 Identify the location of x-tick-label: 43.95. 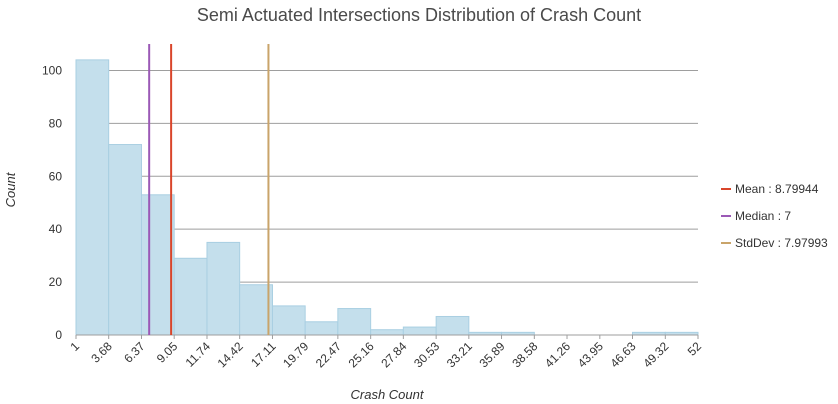
(590, 354).